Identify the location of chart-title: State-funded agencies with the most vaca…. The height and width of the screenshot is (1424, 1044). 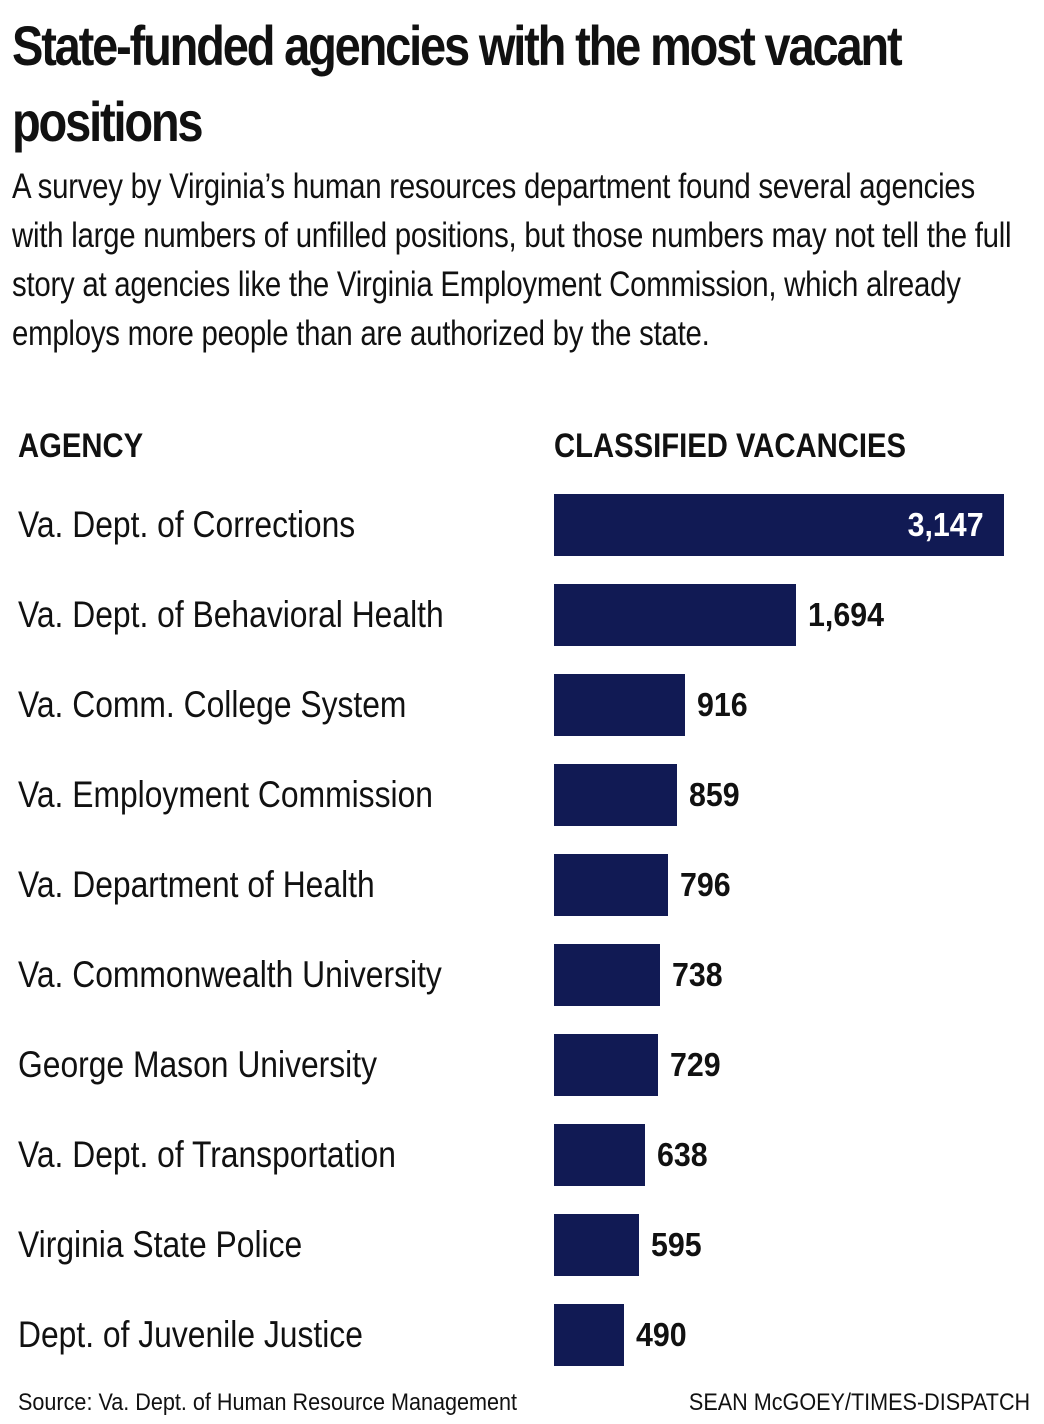
(457, 83).